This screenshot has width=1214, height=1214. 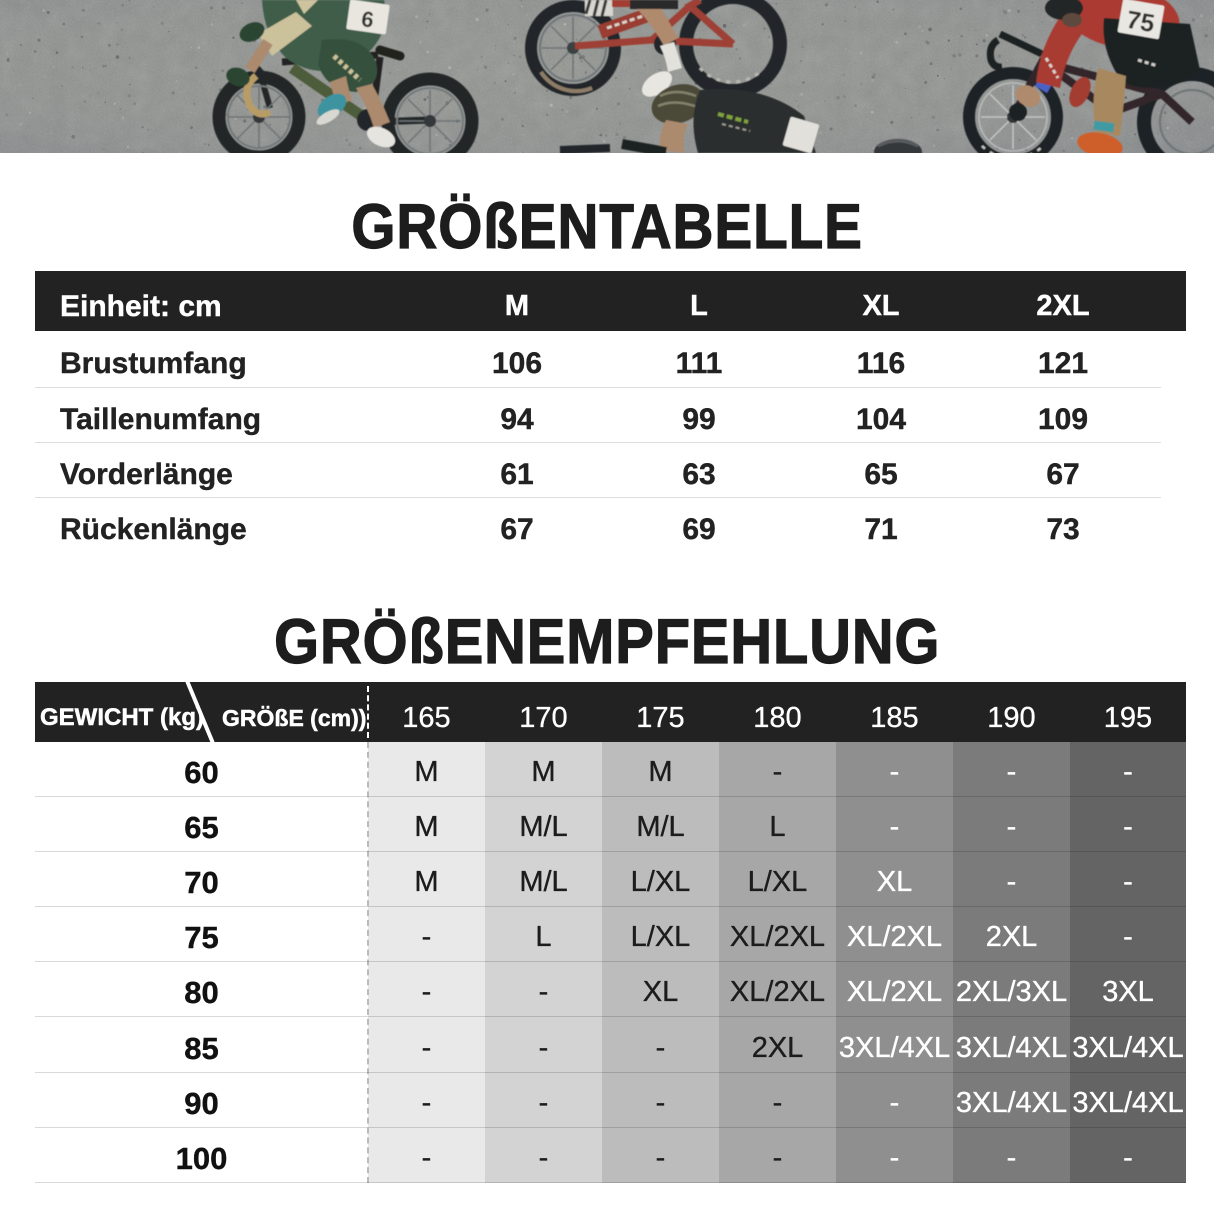 I want to click on svg-text: 75, so click(x=1140, y=22).